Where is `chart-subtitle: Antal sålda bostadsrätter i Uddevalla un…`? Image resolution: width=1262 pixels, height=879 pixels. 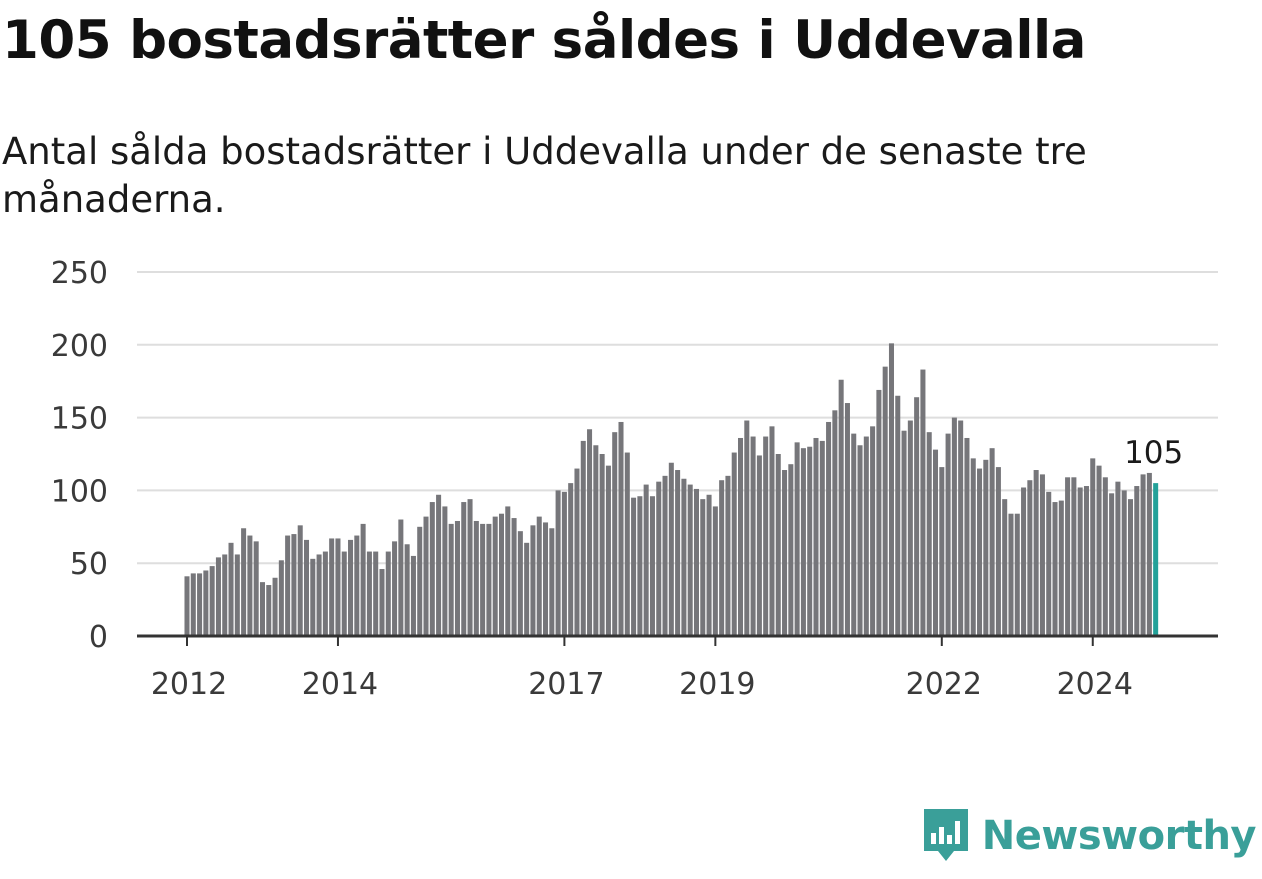
chart-subtitle: Antal sålda bostadsrätter i Uddevalla un… is located at coordinates (544, 175).